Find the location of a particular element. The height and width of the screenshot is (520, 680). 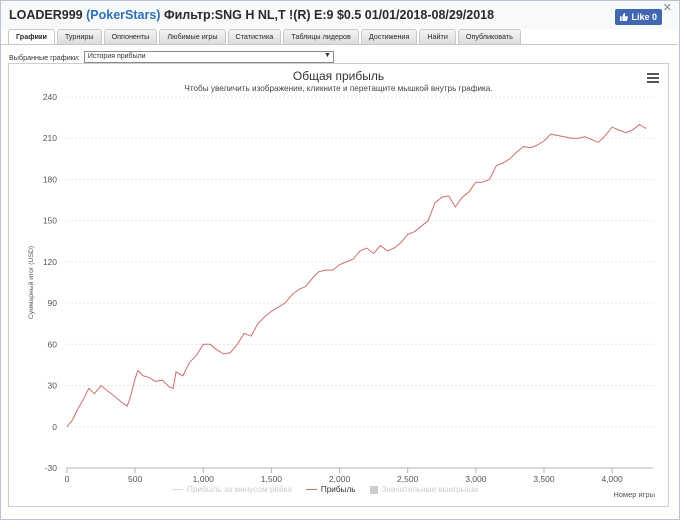

chart-selector-dropdown: История прибыли ▼ is located at coordinates (208, 57).